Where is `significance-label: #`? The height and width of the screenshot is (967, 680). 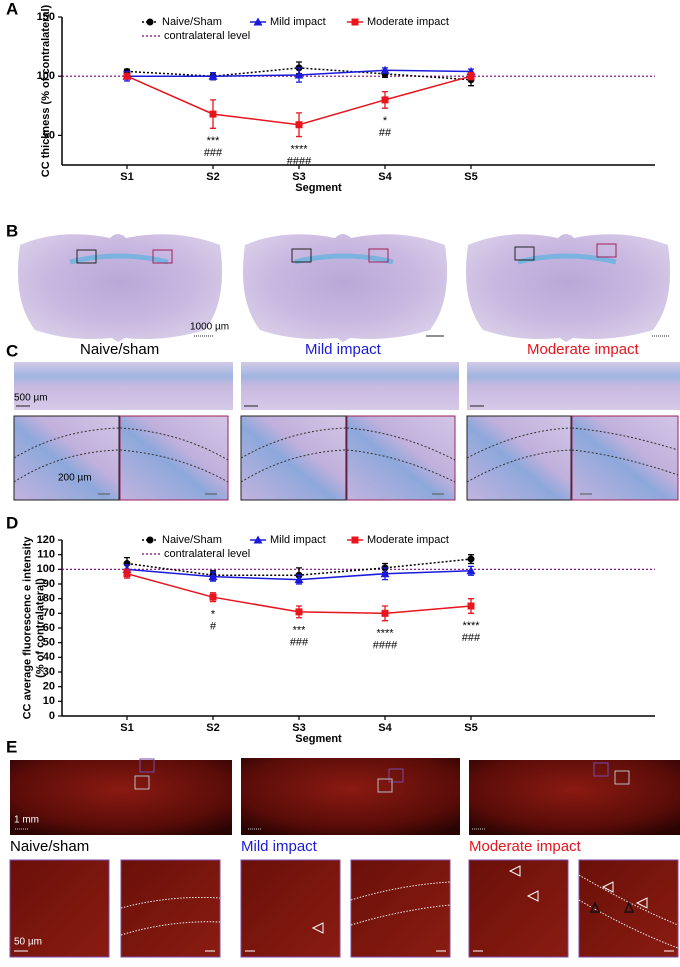 significance-label: # is located at coordinates (213, 627).